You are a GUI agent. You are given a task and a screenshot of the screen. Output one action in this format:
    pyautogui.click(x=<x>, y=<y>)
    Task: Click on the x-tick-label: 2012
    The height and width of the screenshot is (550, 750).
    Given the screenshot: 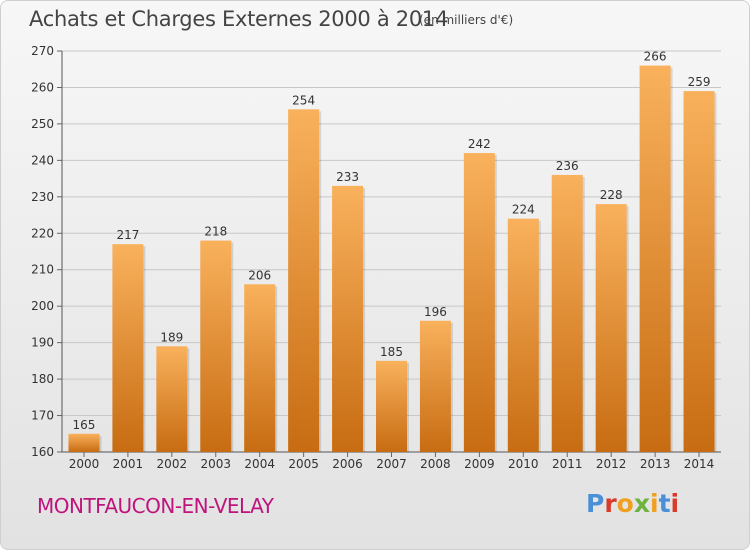 What is the action you would take?
    pyautogui.click(x=611, y=464)
    